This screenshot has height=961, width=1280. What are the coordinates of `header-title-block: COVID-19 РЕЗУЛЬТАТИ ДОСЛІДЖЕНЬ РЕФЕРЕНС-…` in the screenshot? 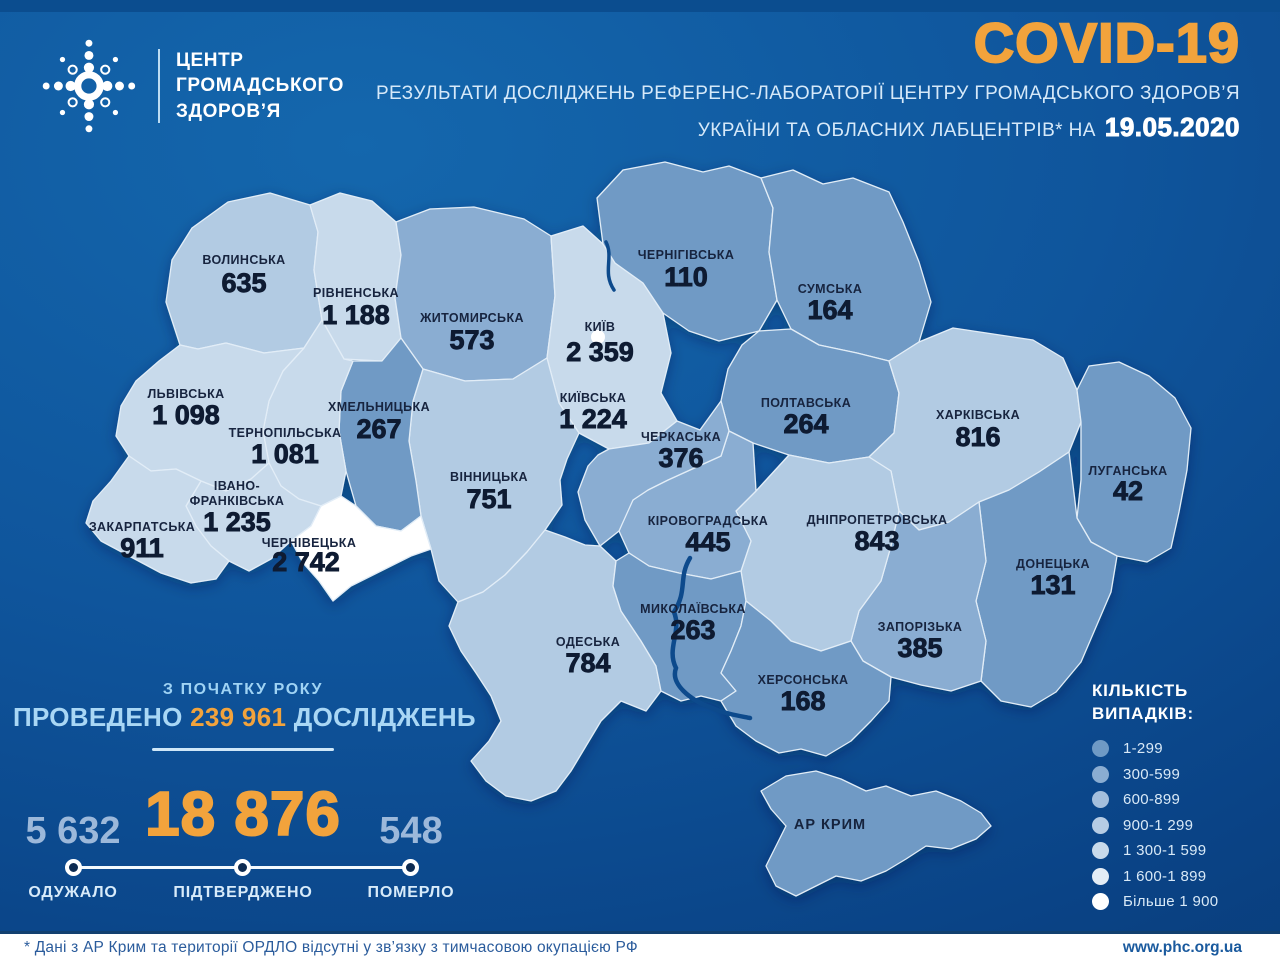 It's located at (808, 77).